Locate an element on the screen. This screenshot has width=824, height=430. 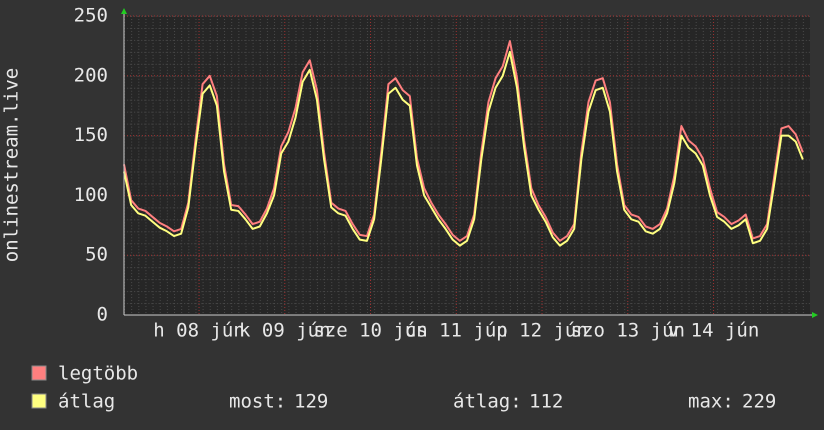
stat-value: 112 is located at coordinates (546, 402).